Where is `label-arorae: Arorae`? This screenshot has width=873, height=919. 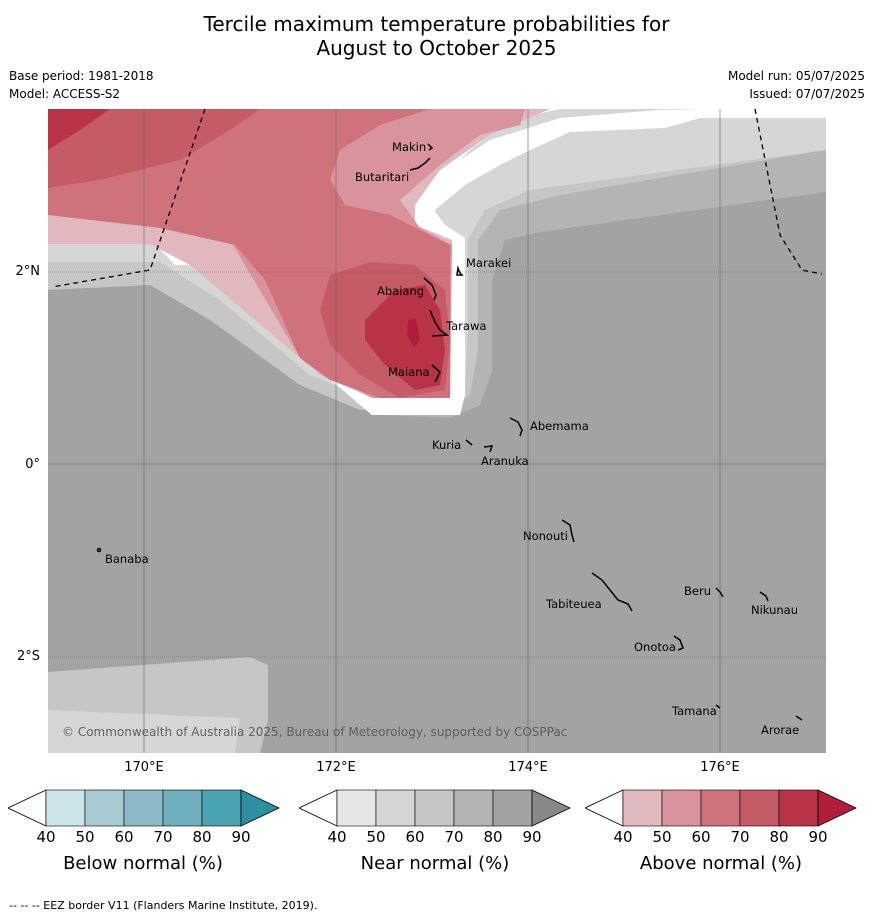
label-arorae: Arorae is located at coordinates (780, 730).